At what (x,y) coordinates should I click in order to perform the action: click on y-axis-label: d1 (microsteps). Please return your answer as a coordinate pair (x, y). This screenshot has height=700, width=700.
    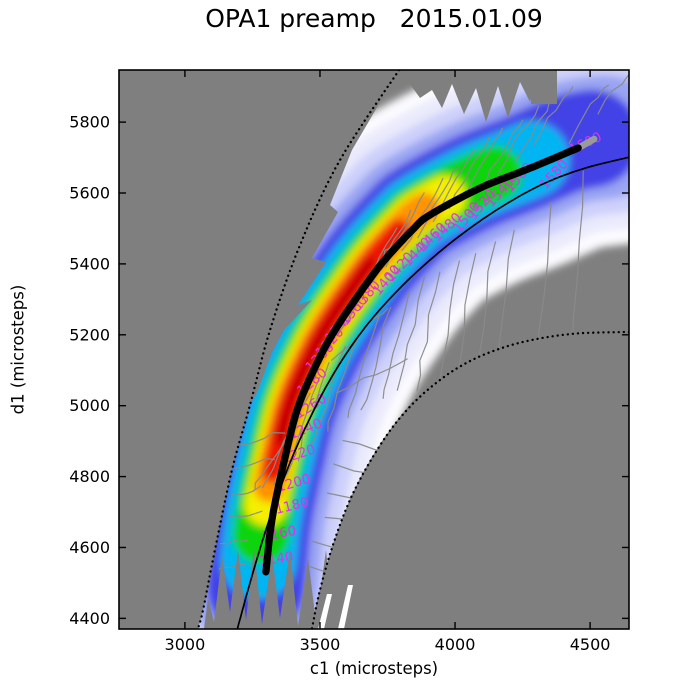
    Looking at the image, I should click on (18, 349).